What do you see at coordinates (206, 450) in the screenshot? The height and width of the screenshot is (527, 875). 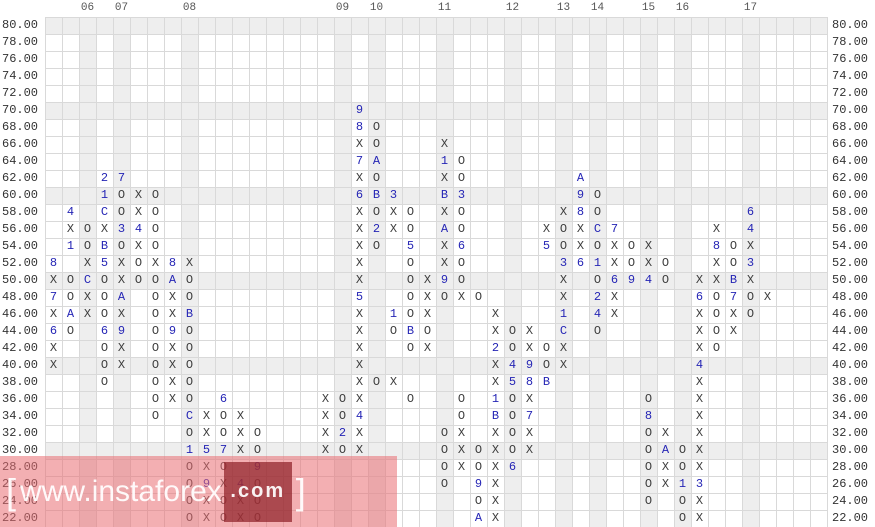 I see `pf-month-marker: 5` at bounding box center [206, 450].